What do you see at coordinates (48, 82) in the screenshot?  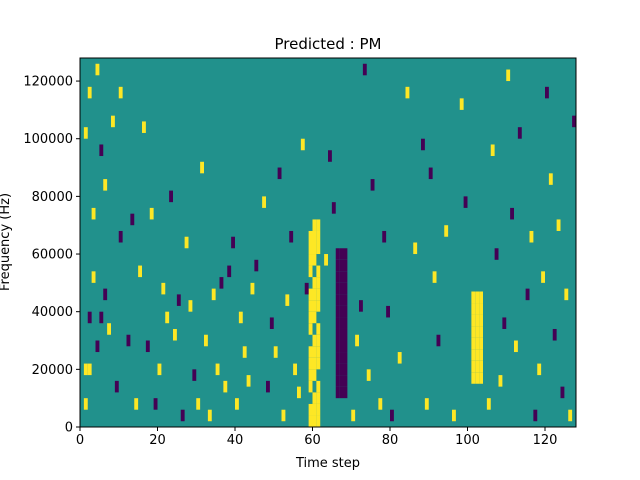 I see `y-tick-label: 120000` at bounding box center [48, 82].